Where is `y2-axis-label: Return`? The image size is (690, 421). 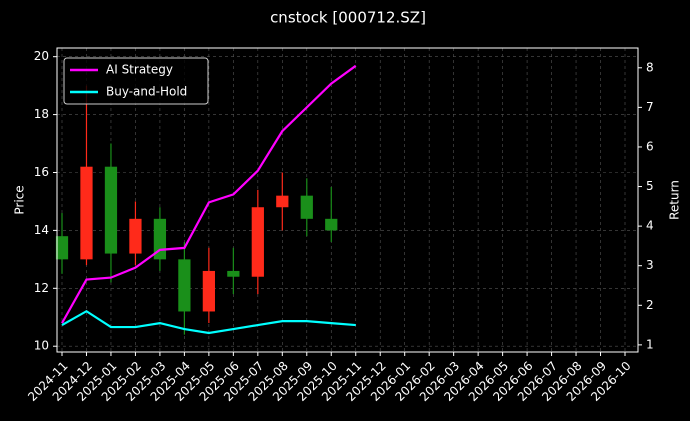
y2-axis-label: Return is located at coordinates (675, 200).